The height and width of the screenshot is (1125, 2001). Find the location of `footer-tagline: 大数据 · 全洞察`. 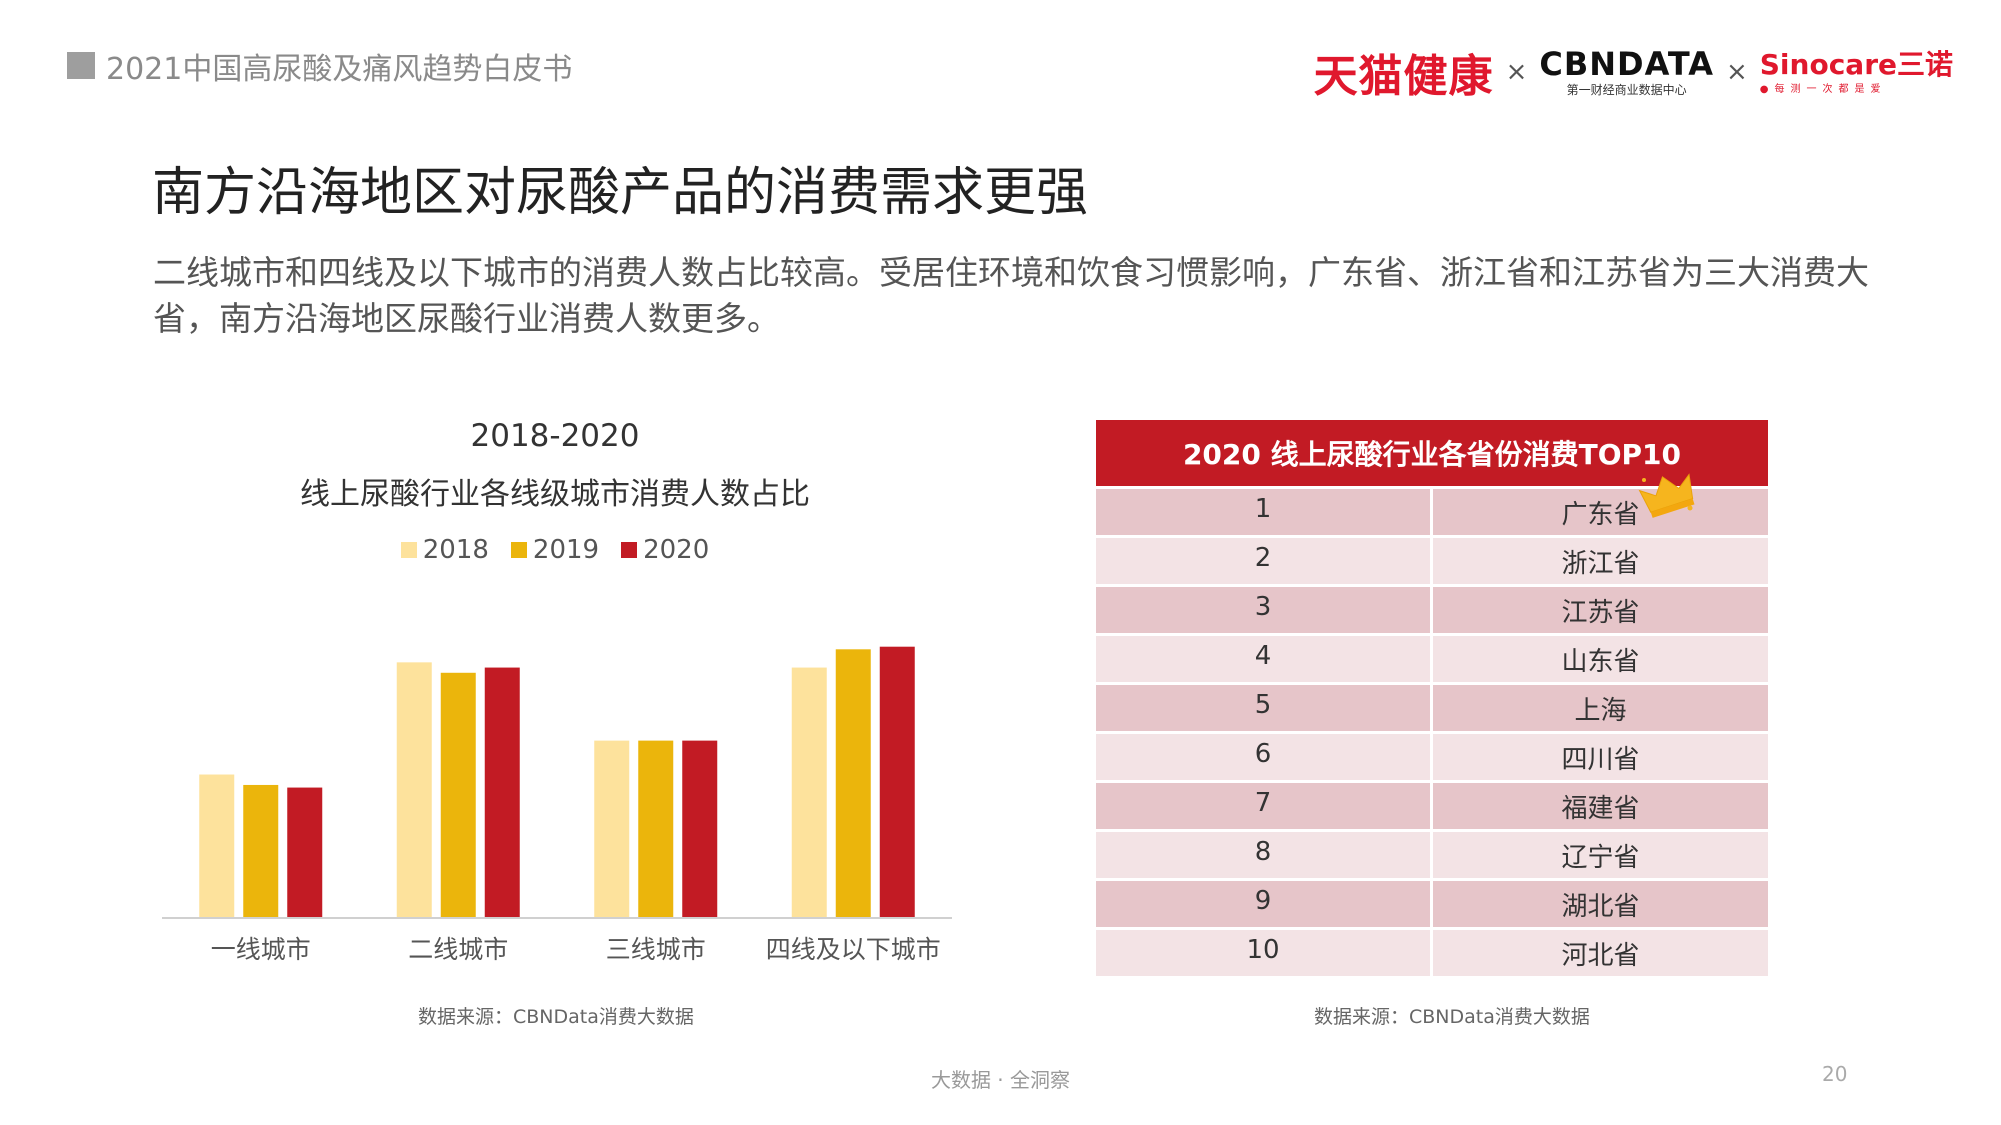

footer-tagline: 大数据 · 全洞察 is located at coordinates (1000, 1080).